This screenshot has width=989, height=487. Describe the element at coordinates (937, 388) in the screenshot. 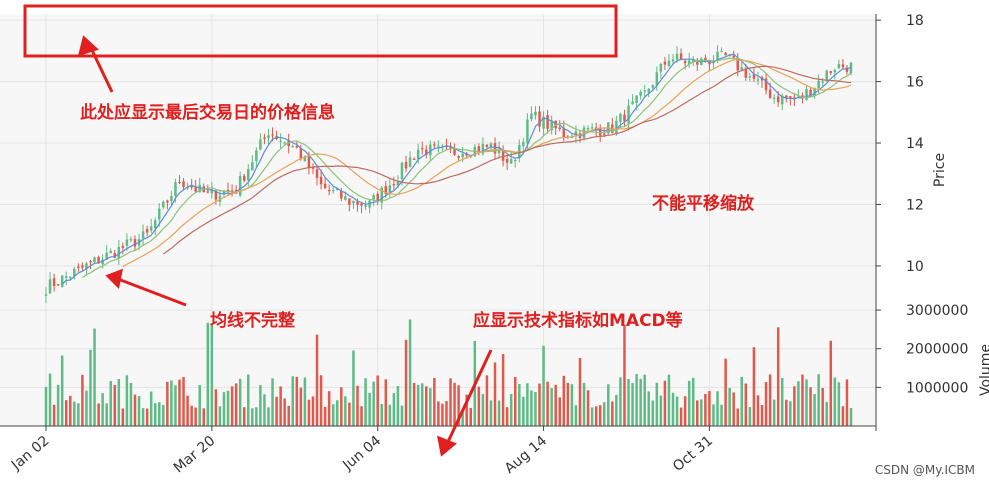

I see `volume-tick-label: 1000000` at that location.